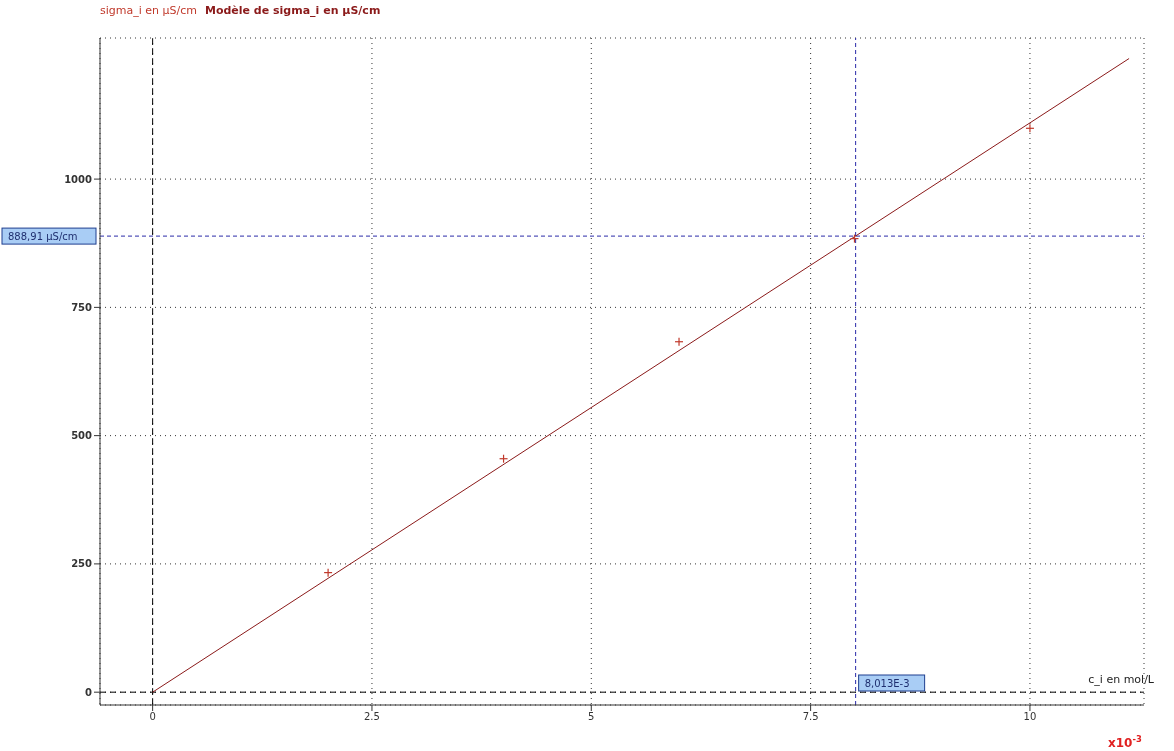  Describe the element at coordinates (1121, 679) in the screenshot. I see `x-axis-title: c_i en mol/L` at that location.